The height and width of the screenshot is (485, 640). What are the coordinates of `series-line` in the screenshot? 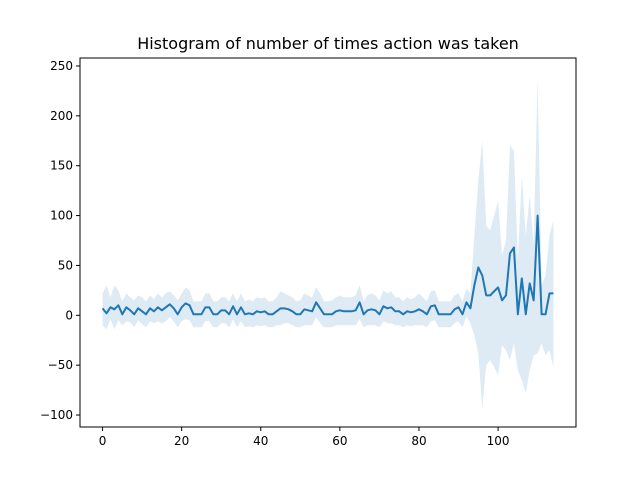 It's located at (327, 265).